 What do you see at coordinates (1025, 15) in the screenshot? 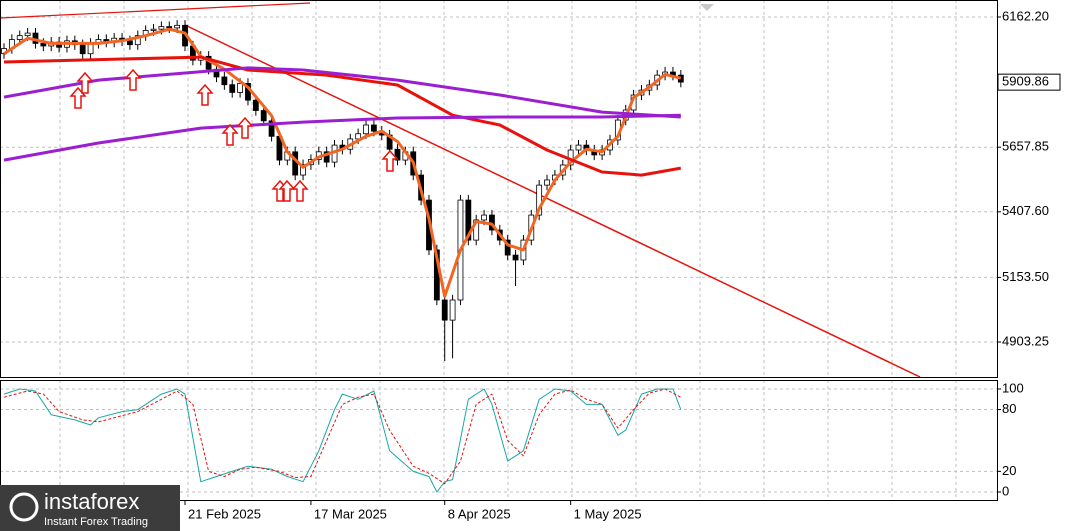
I see `y-tick-label: 6162.20` at bounding box center [1025, 15].